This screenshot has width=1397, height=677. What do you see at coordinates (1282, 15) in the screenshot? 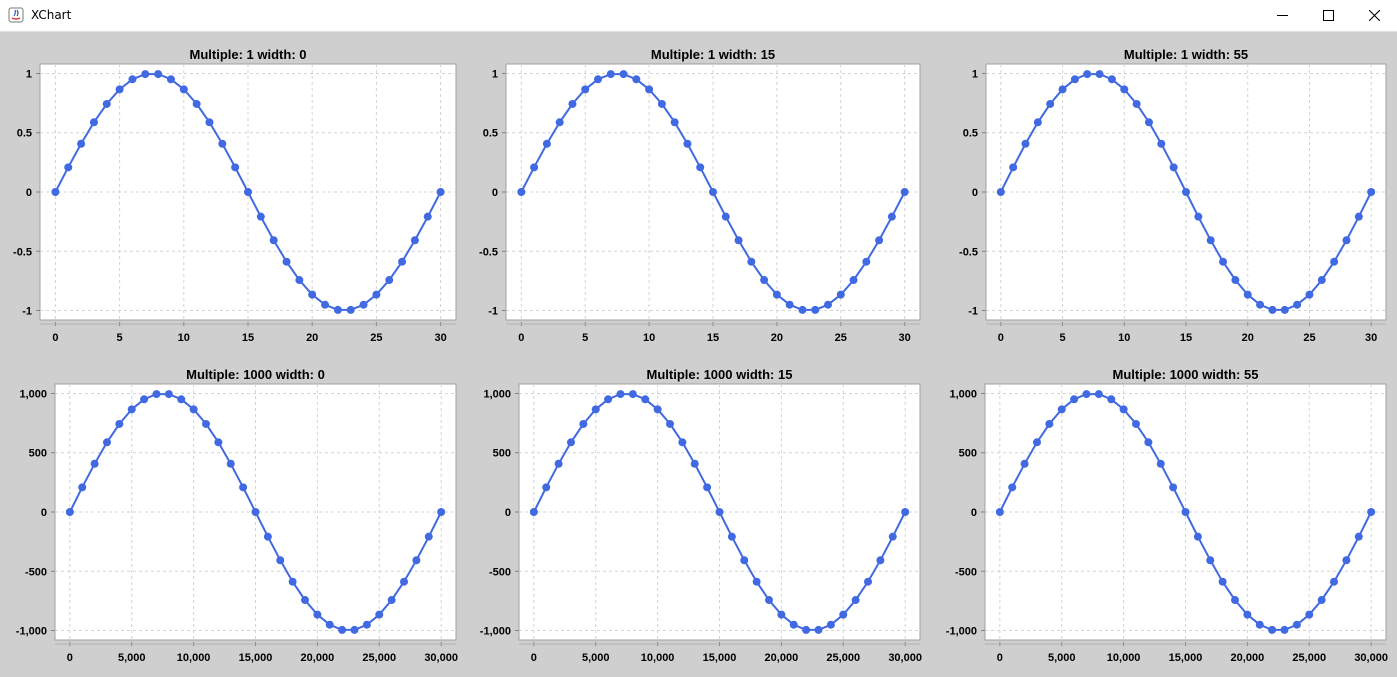
I see `minimize-button` at bounding box center [1282, 15].